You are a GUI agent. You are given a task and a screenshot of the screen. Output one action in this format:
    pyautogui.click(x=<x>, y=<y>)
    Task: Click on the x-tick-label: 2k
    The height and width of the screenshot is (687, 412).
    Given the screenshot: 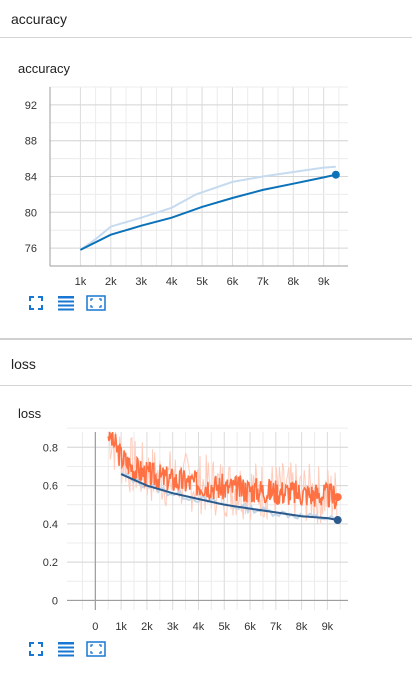 What is the action you would take?
    pyautogui.click(x=147, y=627)
    